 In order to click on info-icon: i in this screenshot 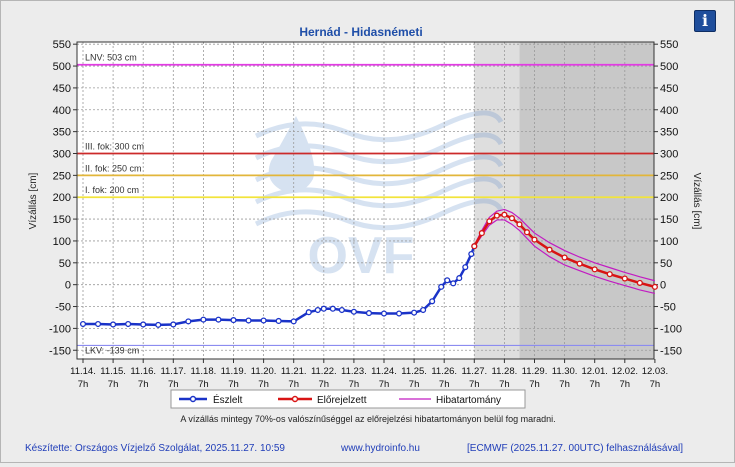, I will do `click(705, 21)`.